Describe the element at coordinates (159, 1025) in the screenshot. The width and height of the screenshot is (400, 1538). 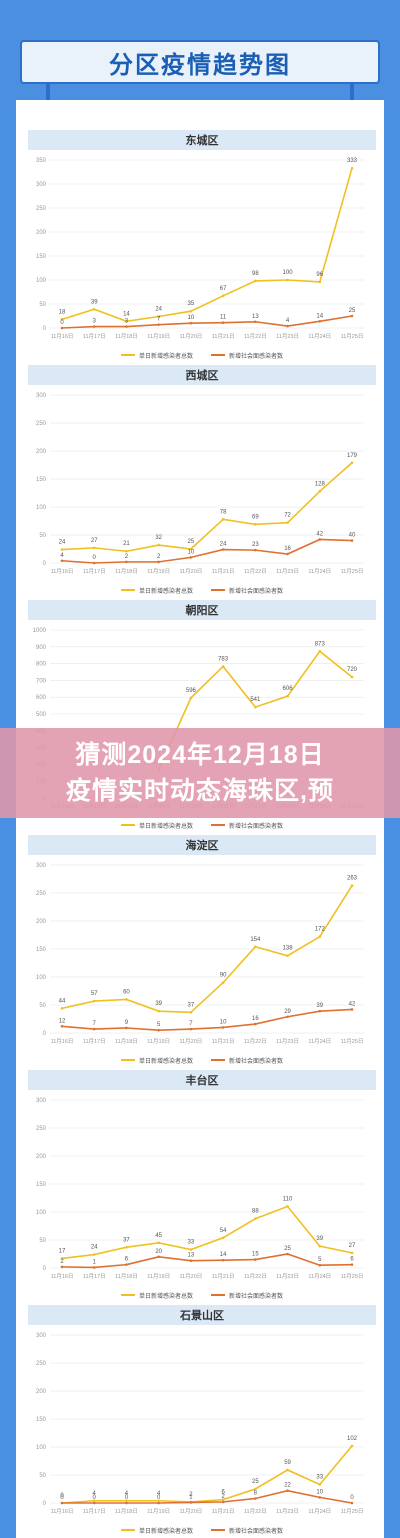
I see `data-label: 5` at that location.